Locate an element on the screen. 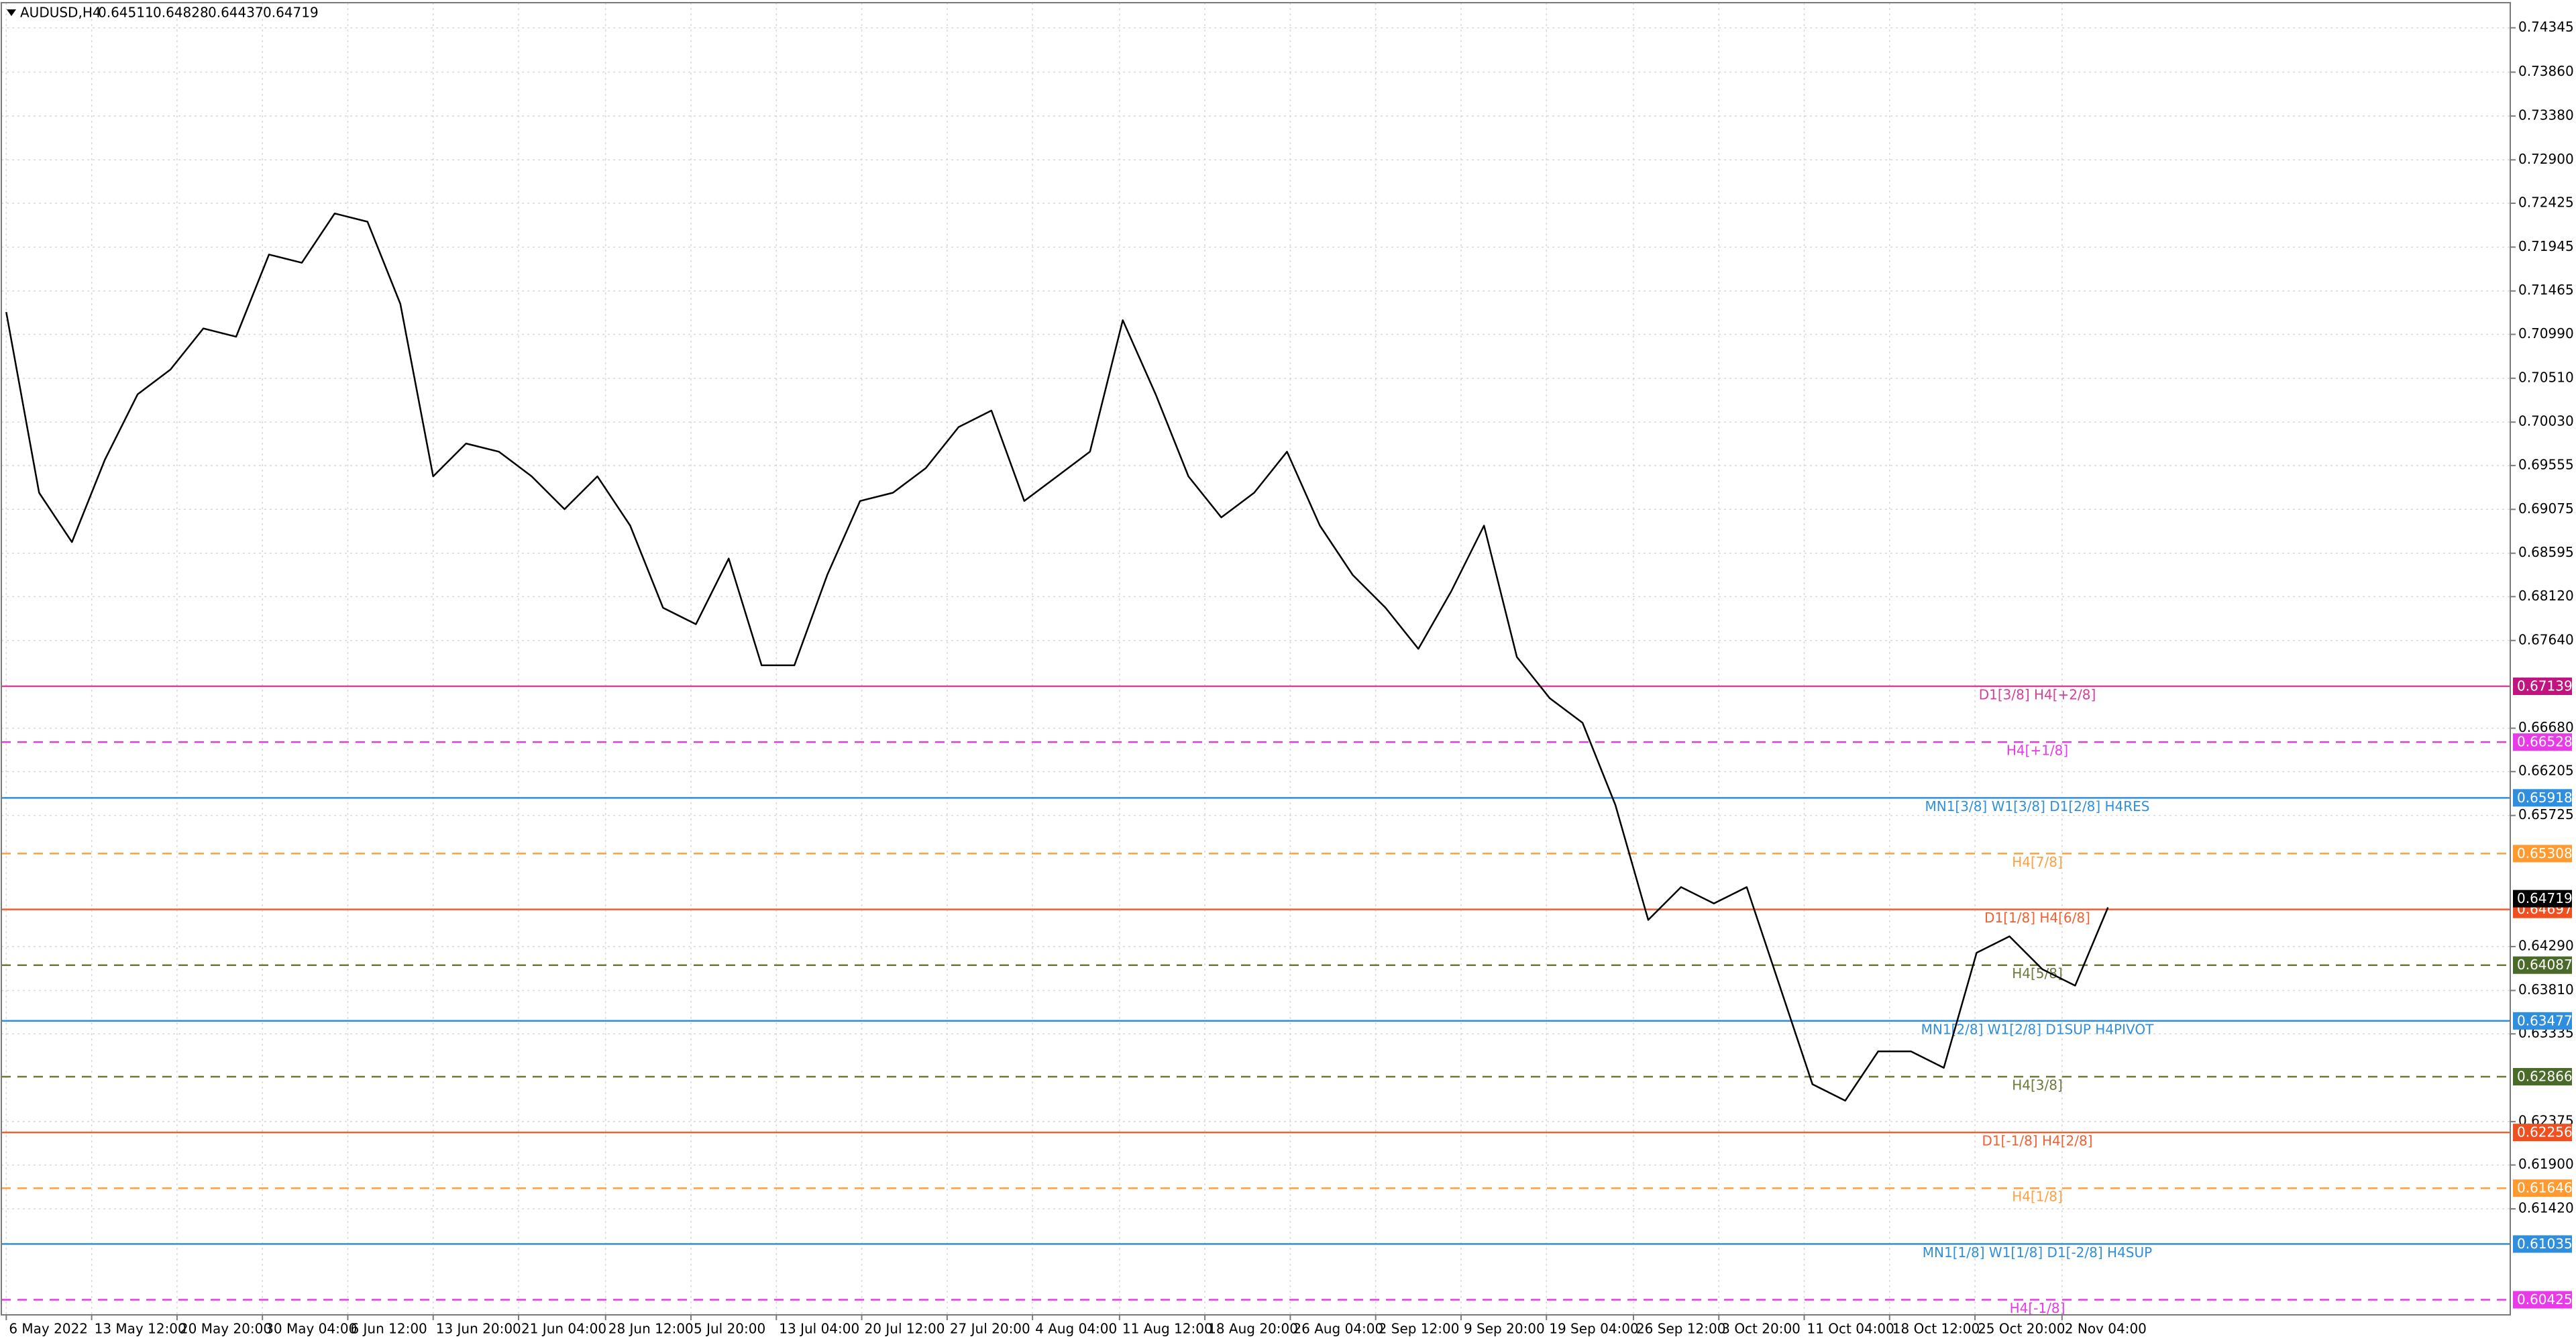  price-box-label: 0.65308 is located at coordinates (2545, 853).